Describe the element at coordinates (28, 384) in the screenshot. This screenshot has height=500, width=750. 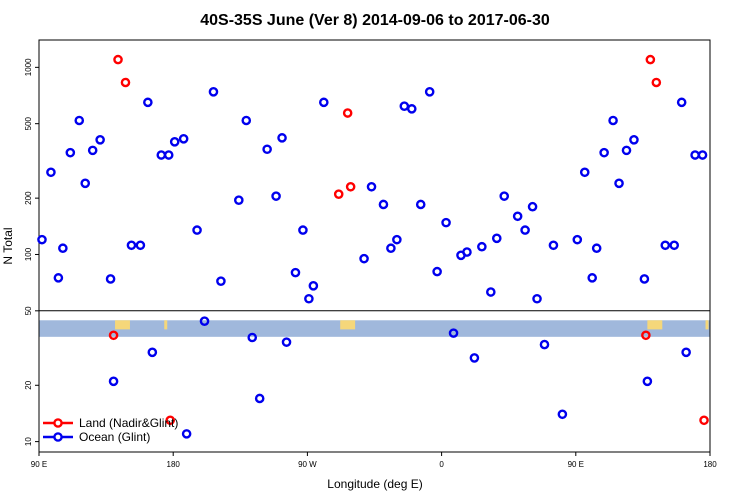
I see `y-tick-label: 20` at that location.